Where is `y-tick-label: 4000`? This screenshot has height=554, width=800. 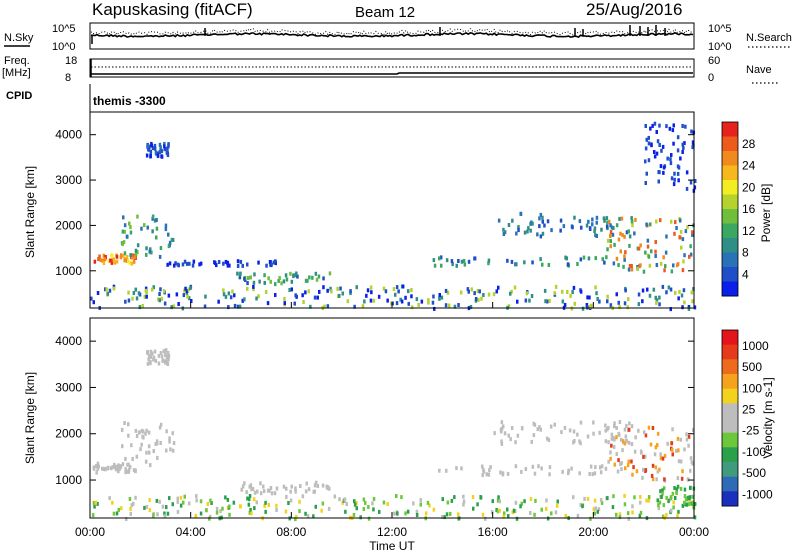
y-tick-label: 4000 is located at coordinates (68, 135).